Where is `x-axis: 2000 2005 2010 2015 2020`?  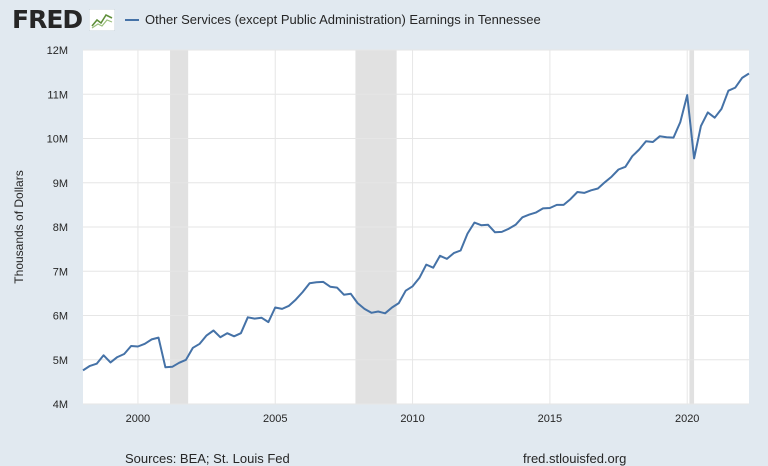
x-axis: 2000 2005 2010 2015 2020 is located at coordinates (413, 419).